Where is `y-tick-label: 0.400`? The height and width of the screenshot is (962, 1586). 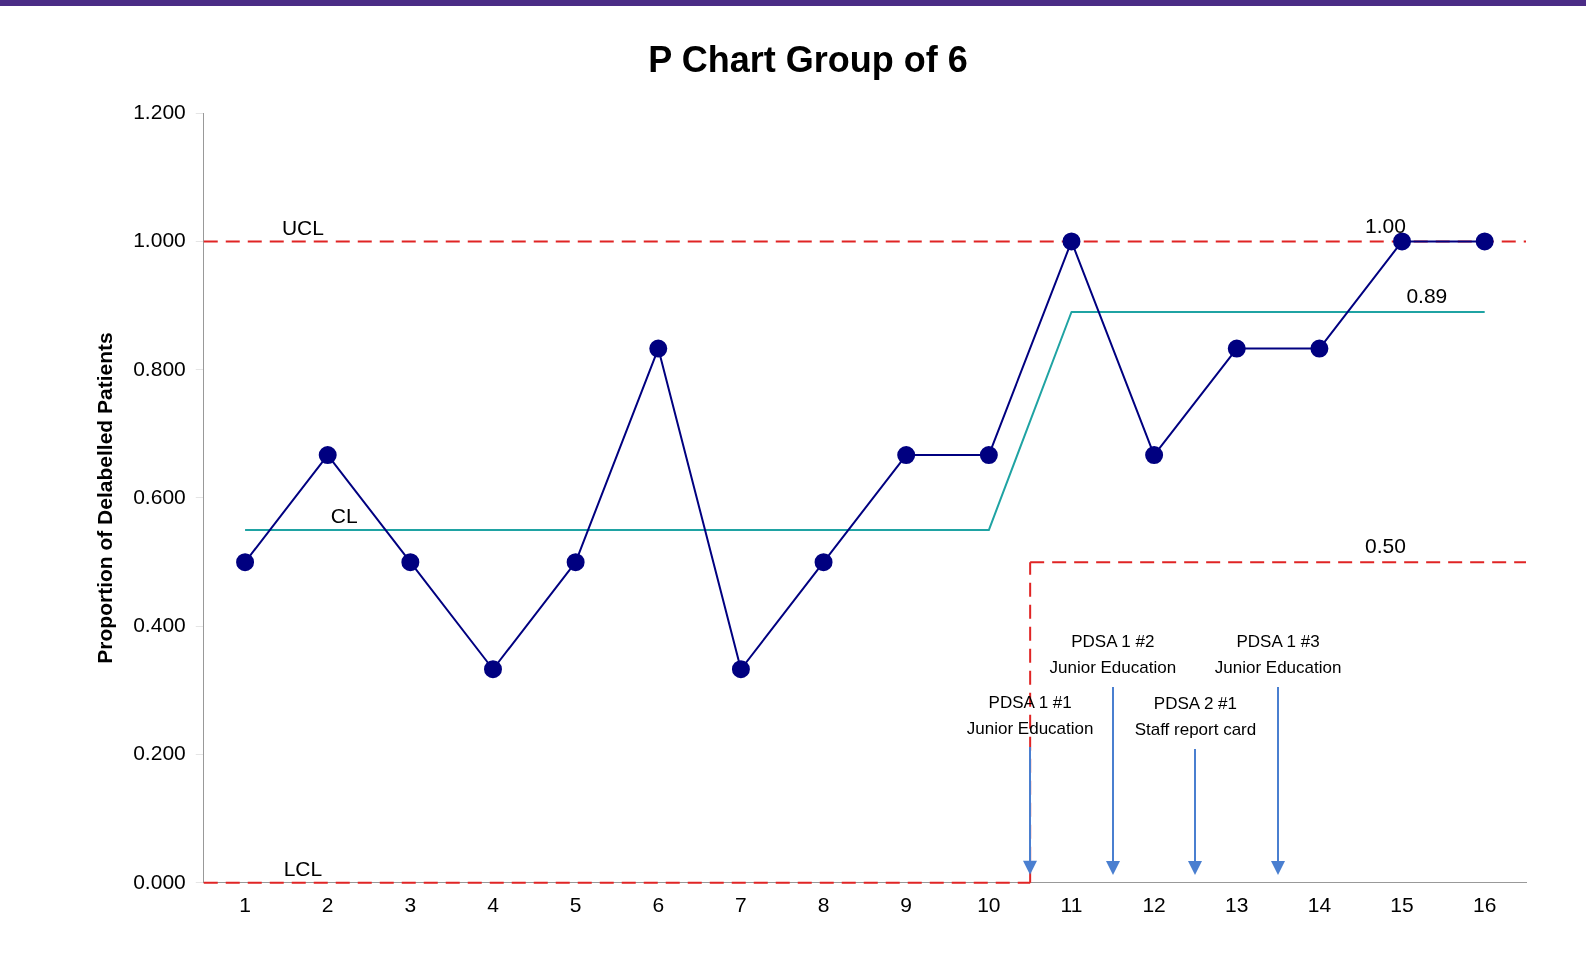
y-tick-label: 0.400 is located at coordinates (159, 625).